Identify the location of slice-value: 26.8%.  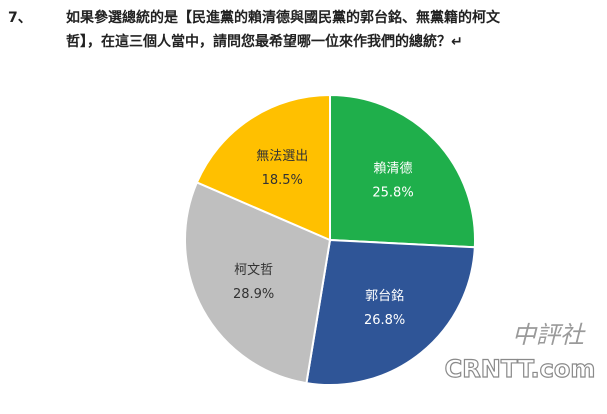
(384, 320).